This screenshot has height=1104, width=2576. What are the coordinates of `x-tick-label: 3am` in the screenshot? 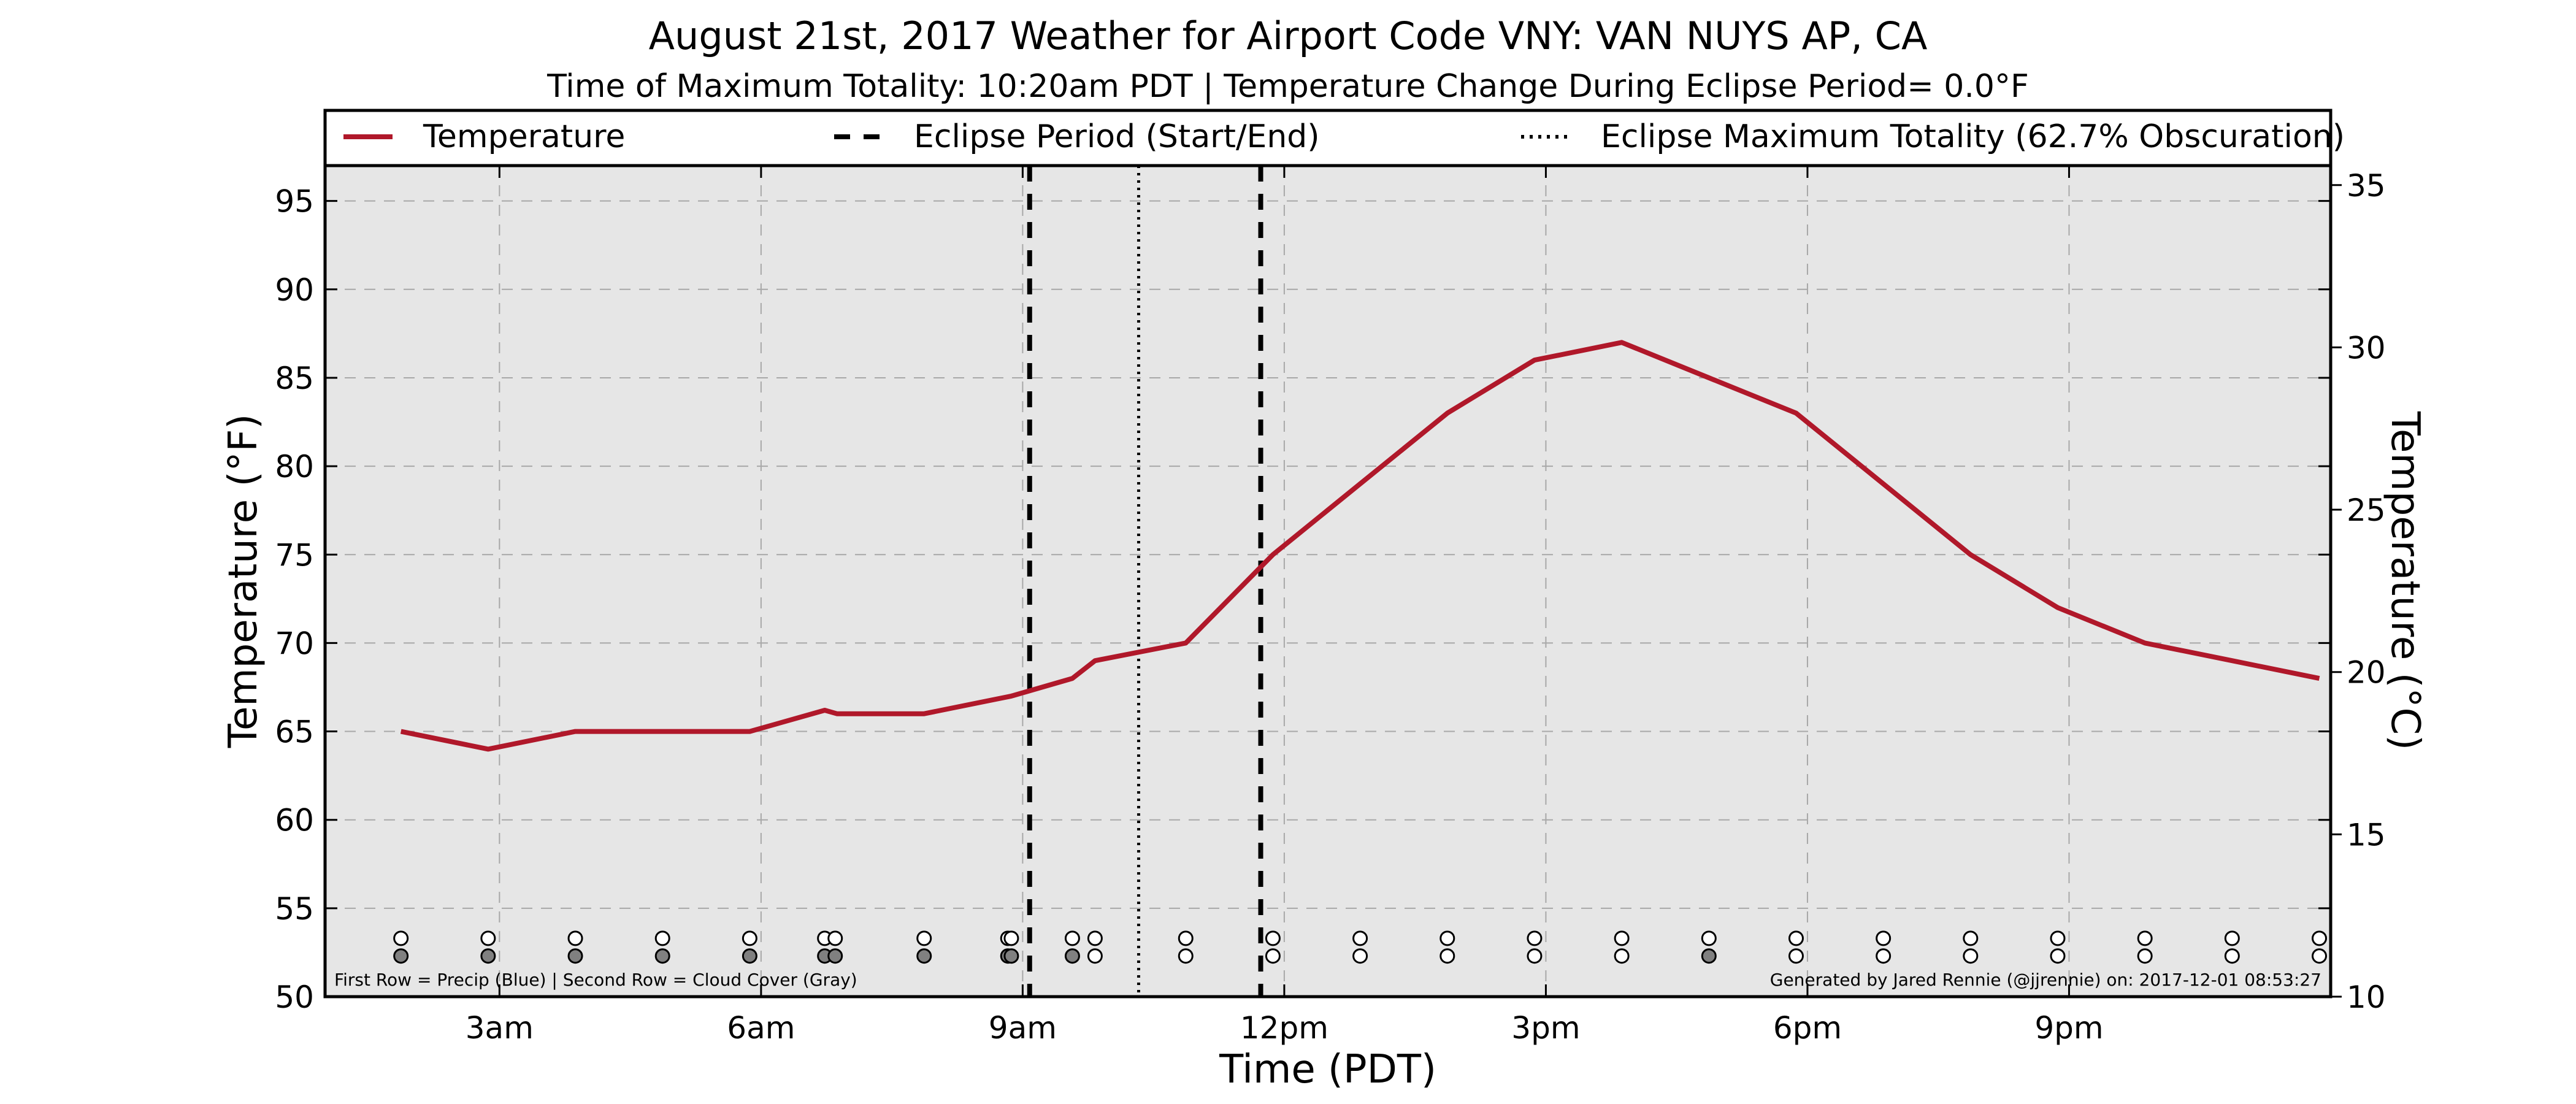 It's located at (500, 1028).